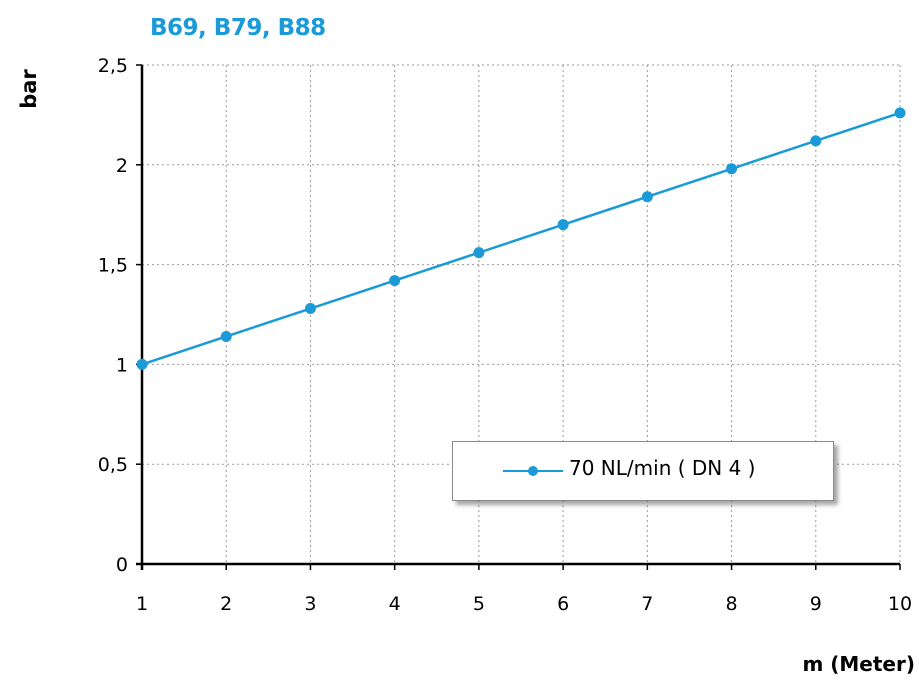 The width and height of the screenshot is (919, 684). What do you see at coordinates (113, 465) in the screenshot?
I see `y-tick-label: 0,5` at bounding box center [113, 465].